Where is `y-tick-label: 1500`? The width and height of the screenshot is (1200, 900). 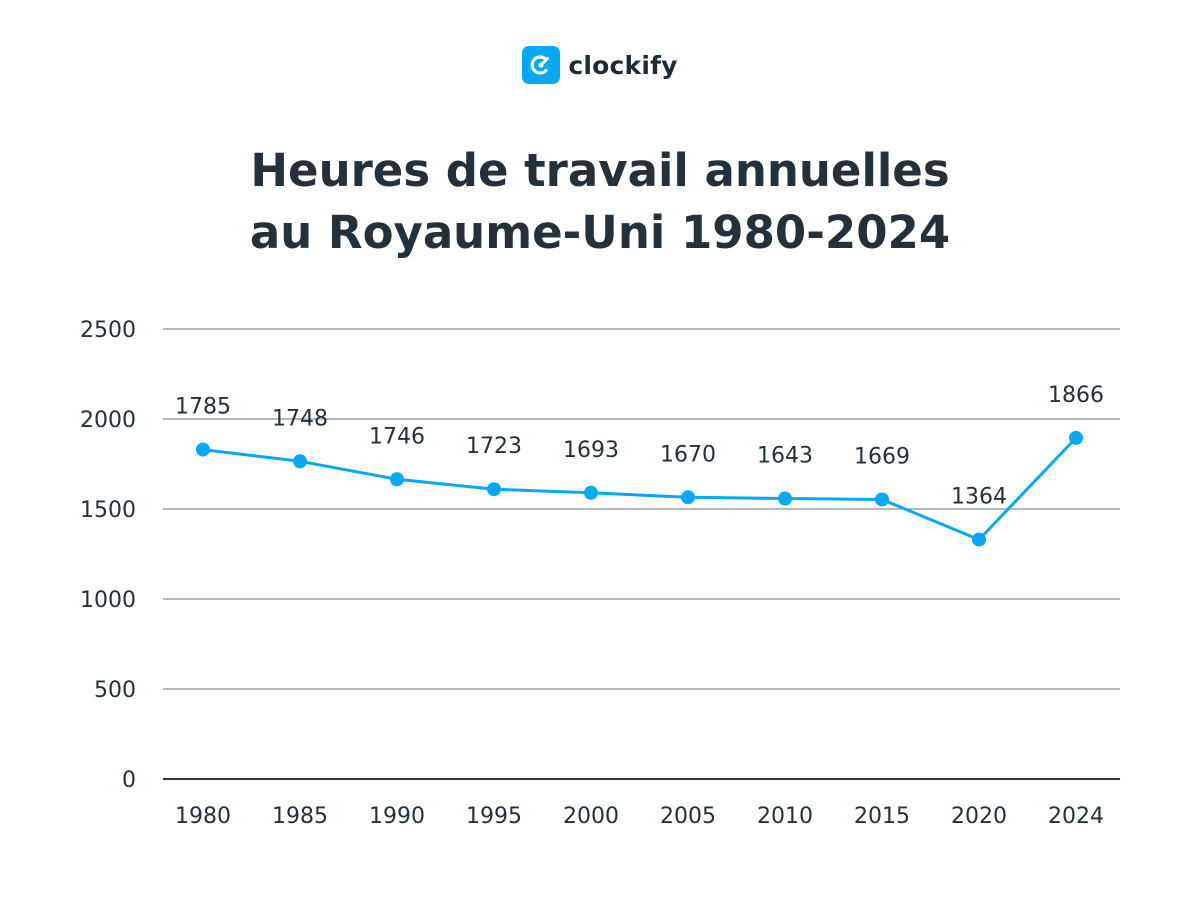
y-tick-label: 1500 is located at coordinates (108, 510).